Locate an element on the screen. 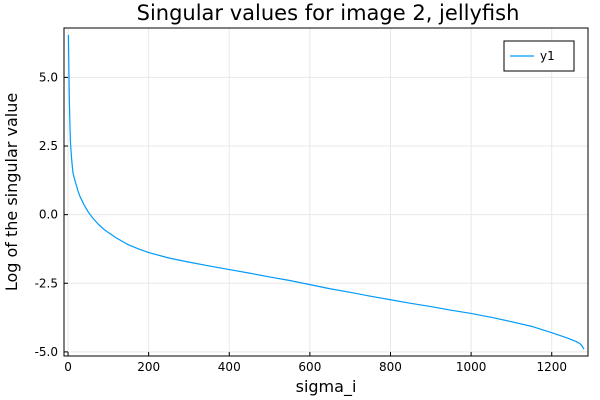 This screenshot has width=600, height=400. y-axis-label: Log of the singular value is located at coordinates (11, 192).